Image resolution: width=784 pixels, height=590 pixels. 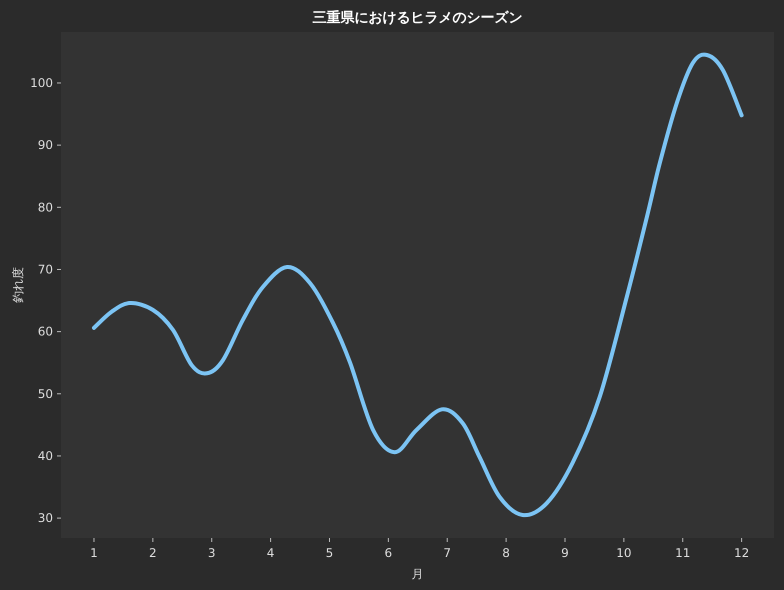 What do you see at coordinates (18, 285) in the screenshot?
I see `y-axis-title: 釣れ度` at bounding box center [18, 285].